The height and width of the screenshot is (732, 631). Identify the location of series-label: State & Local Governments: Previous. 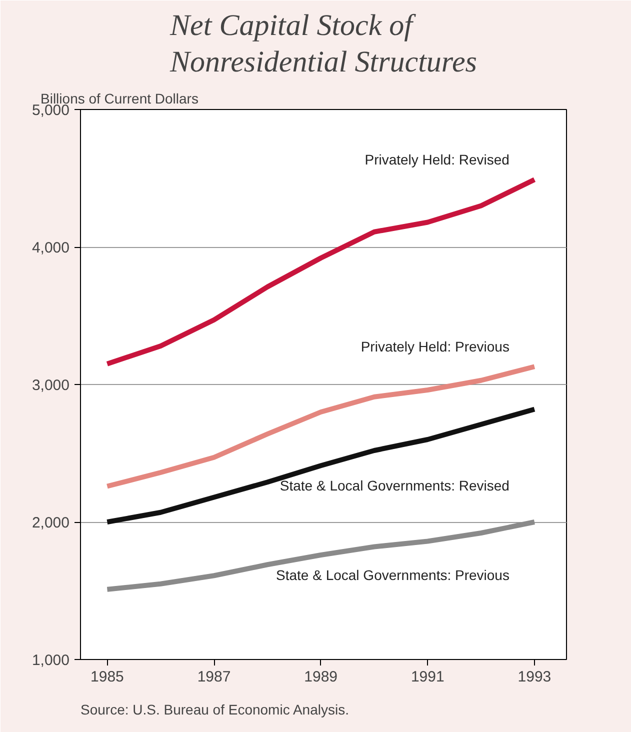
(393, 575).